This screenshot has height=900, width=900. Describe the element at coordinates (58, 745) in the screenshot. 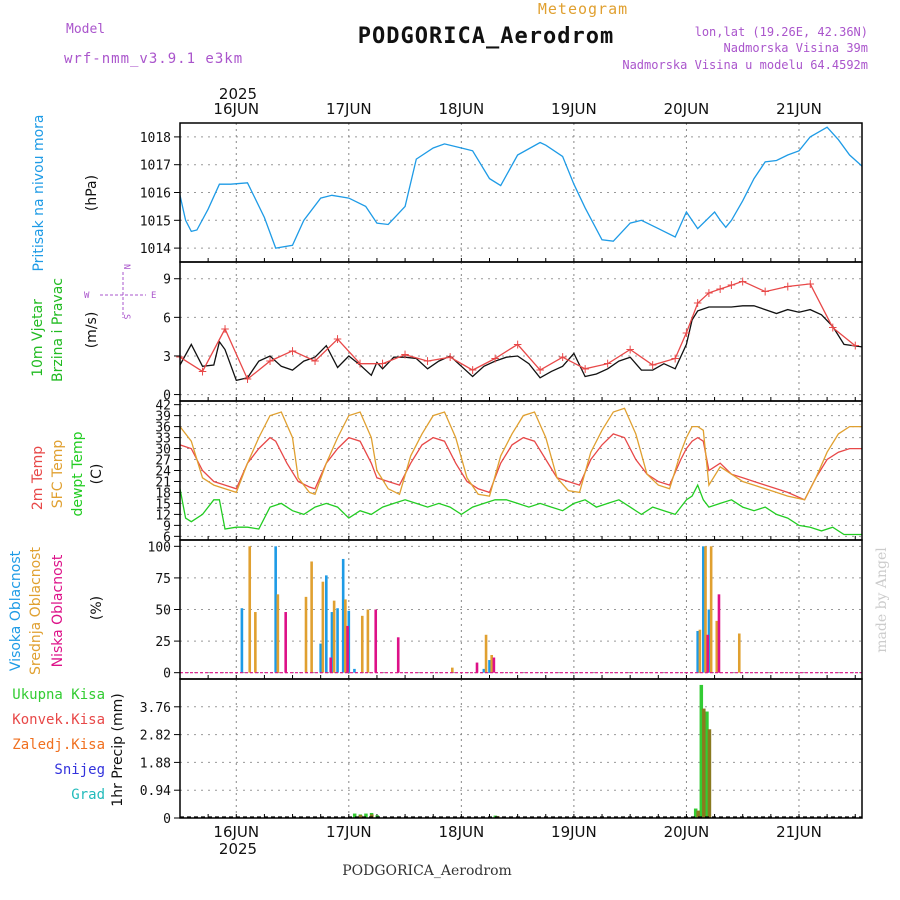

I see `legend-frozen-rain: Zaledj.Kisa` at that location.